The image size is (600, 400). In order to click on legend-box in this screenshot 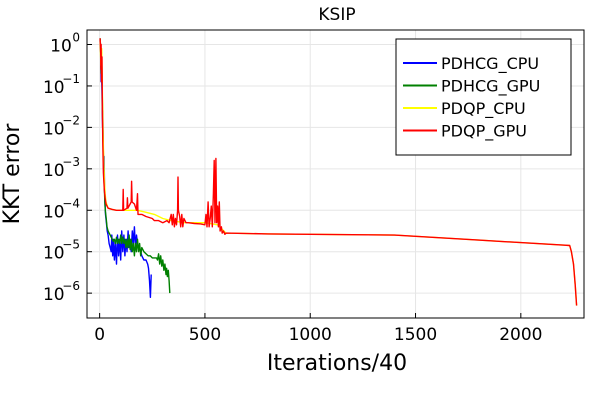, I will do `click(483, 97)`.